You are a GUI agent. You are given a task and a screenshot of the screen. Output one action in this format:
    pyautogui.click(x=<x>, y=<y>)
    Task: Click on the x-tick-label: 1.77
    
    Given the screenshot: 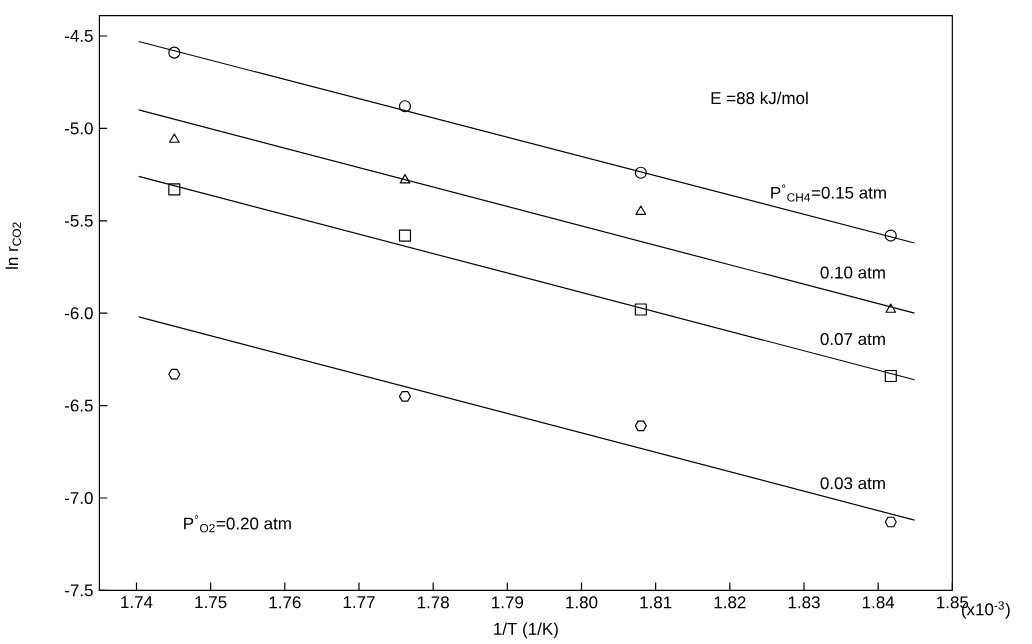 What is the action you would take?
    pyautogui.click(x=359, y=602)
    